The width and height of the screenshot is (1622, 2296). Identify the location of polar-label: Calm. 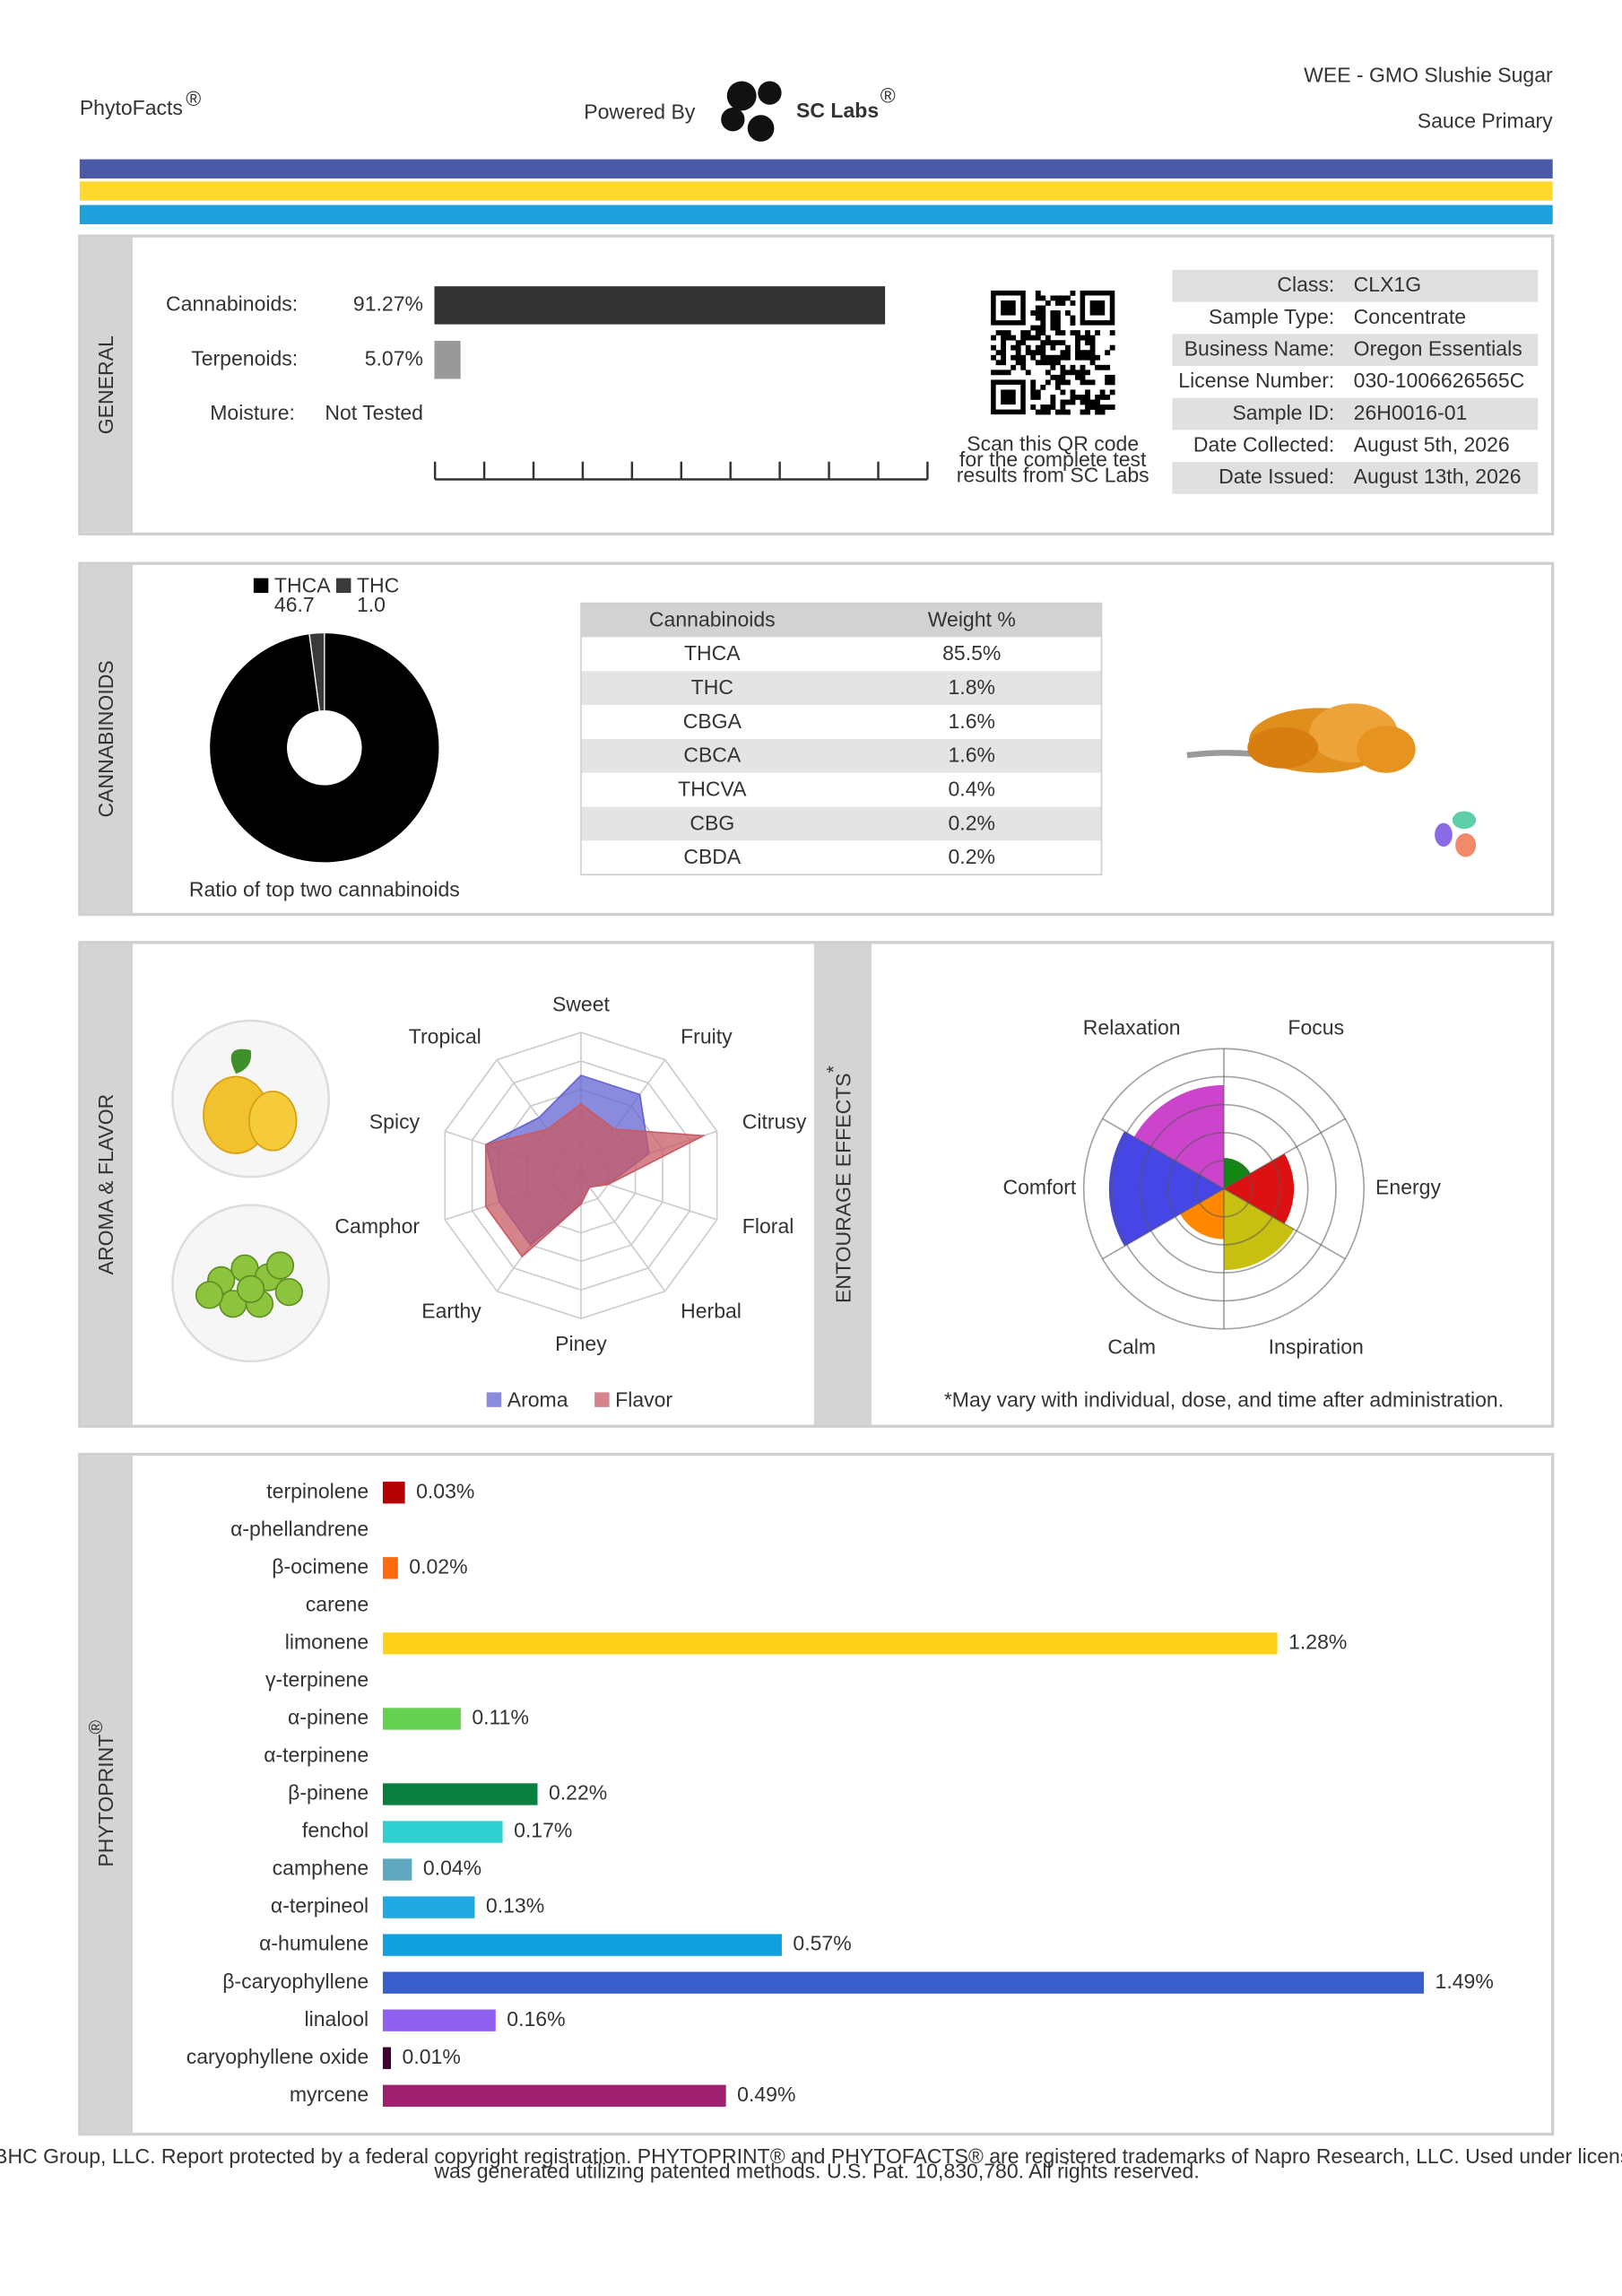
(1131, 1347).